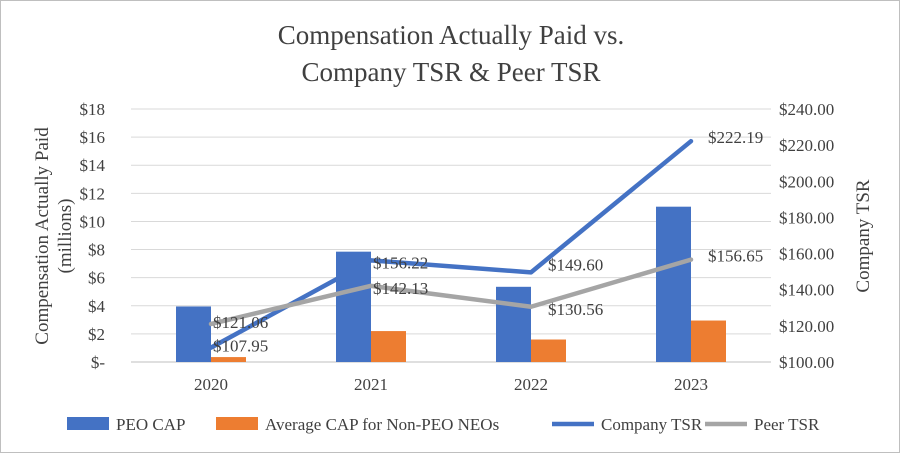 This screenshot has width=900, height=453. I want to click on left-tick-label: $8, so click(96, 250).